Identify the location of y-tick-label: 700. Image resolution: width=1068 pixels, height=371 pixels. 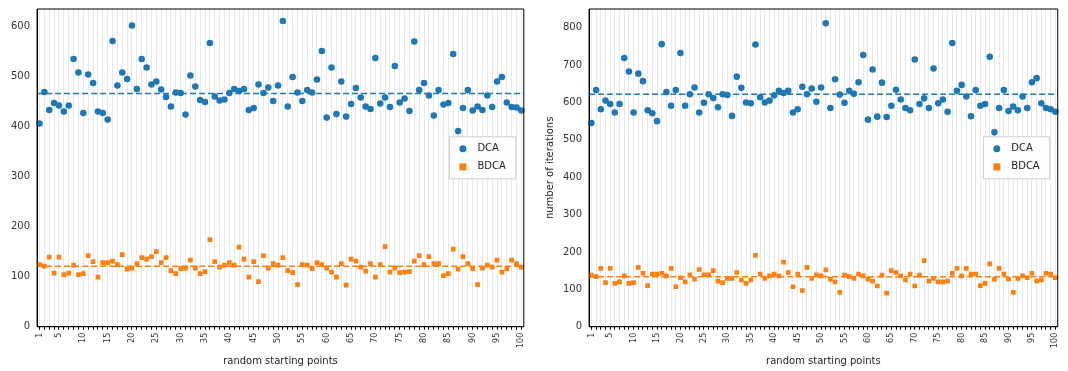
(572, 64).